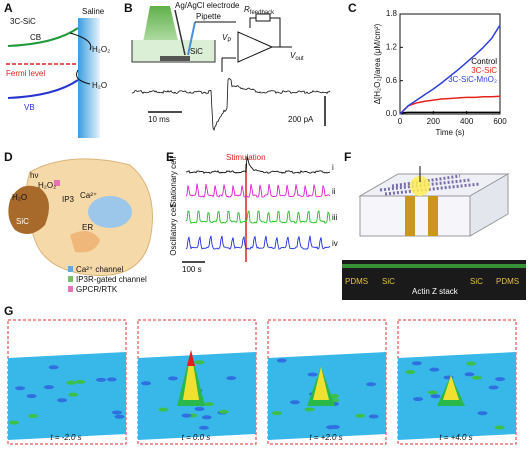  Describe the element at coordinates (472, 79) in the screenshot. I see `legend-entry: 3C-SiC-MnO₂` at that location.